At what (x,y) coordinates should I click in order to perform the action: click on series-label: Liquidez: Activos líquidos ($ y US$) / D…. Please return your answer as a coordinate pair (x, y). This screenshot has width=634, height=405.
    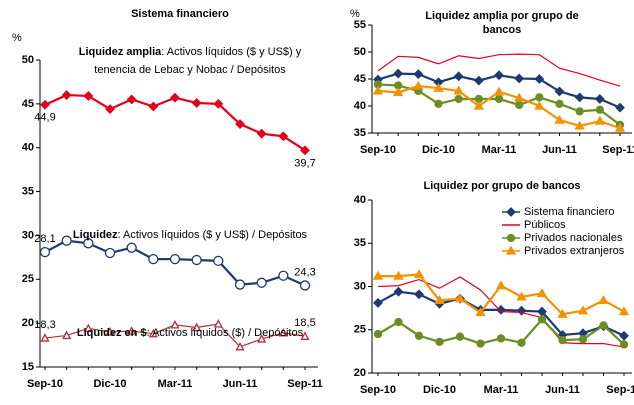
    Looking at the image, I should click on (190, 235).